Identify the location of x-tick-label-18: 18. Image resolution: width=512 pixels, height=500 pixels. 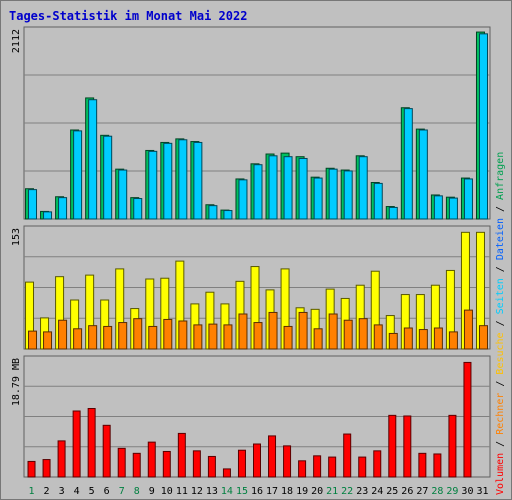
(287, 491).